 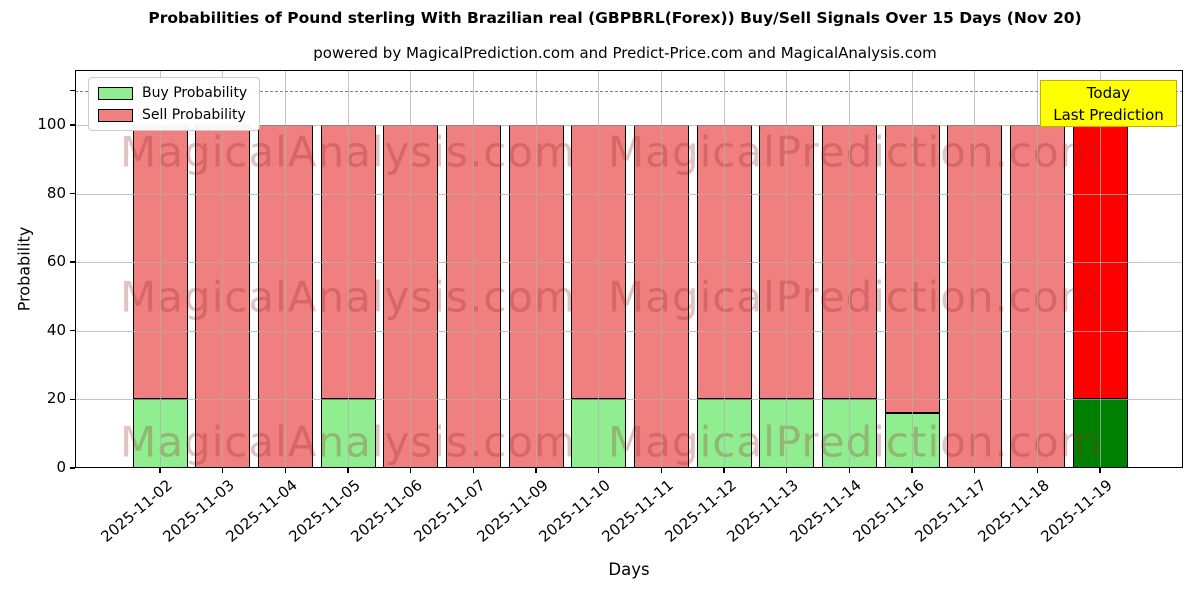 I want to click on y-tick-label: 80, so click(x=56, y=192).